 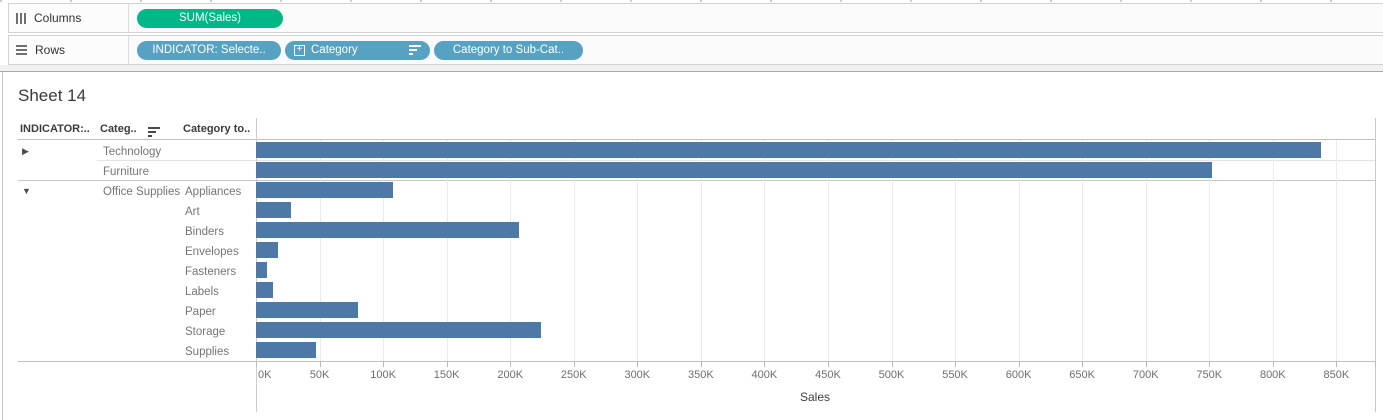 I want to click on columns-shelf-label-box: Columns, so click(x=69, y=18).